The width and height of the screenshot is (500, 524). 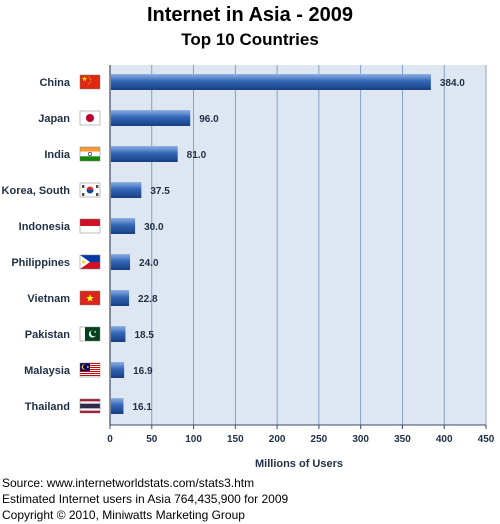 What do you see at coordinates (90, 82) in the screenshot?
I see `china-flag-icon` at bounding box center [90, 82].